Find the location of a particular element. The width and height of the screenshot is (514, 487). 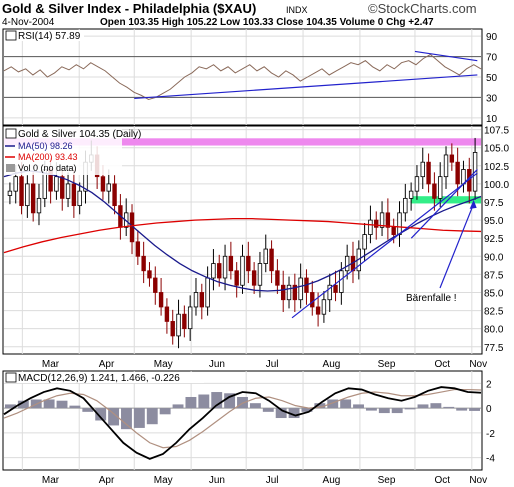

macd-signal-line is located at coordinates (242, 418).